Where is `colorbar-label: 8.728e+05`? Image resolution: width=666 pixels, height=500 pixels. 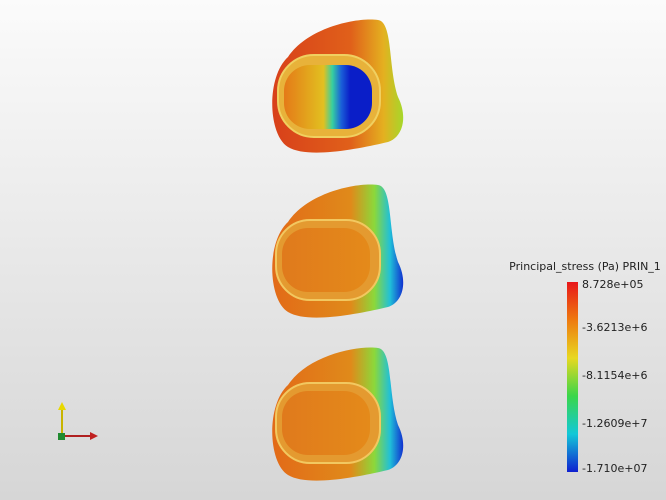
colorbar-label: 8.728e+05 is located at coordinates (612, 284).